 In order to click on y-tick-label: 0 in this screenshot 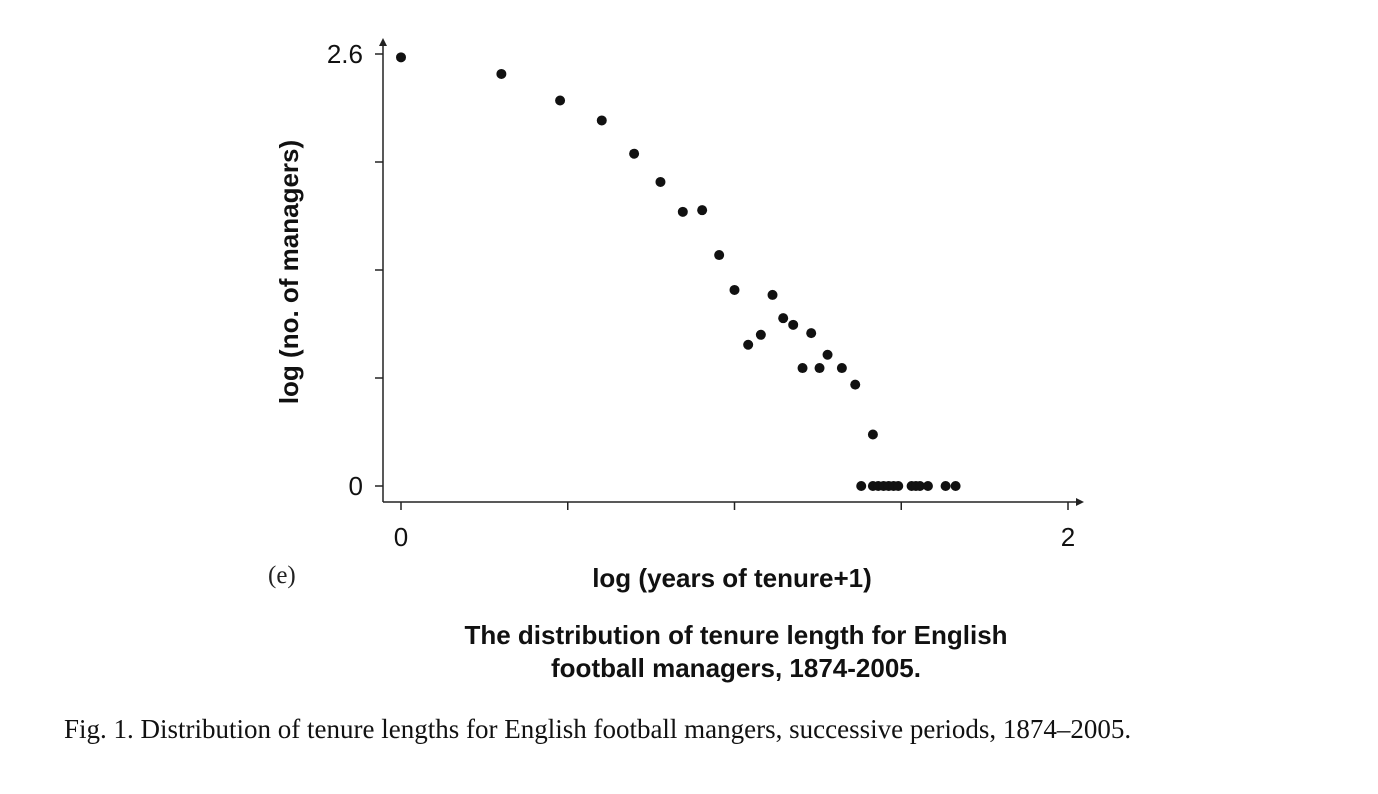, I will do `click(356, 486)`.